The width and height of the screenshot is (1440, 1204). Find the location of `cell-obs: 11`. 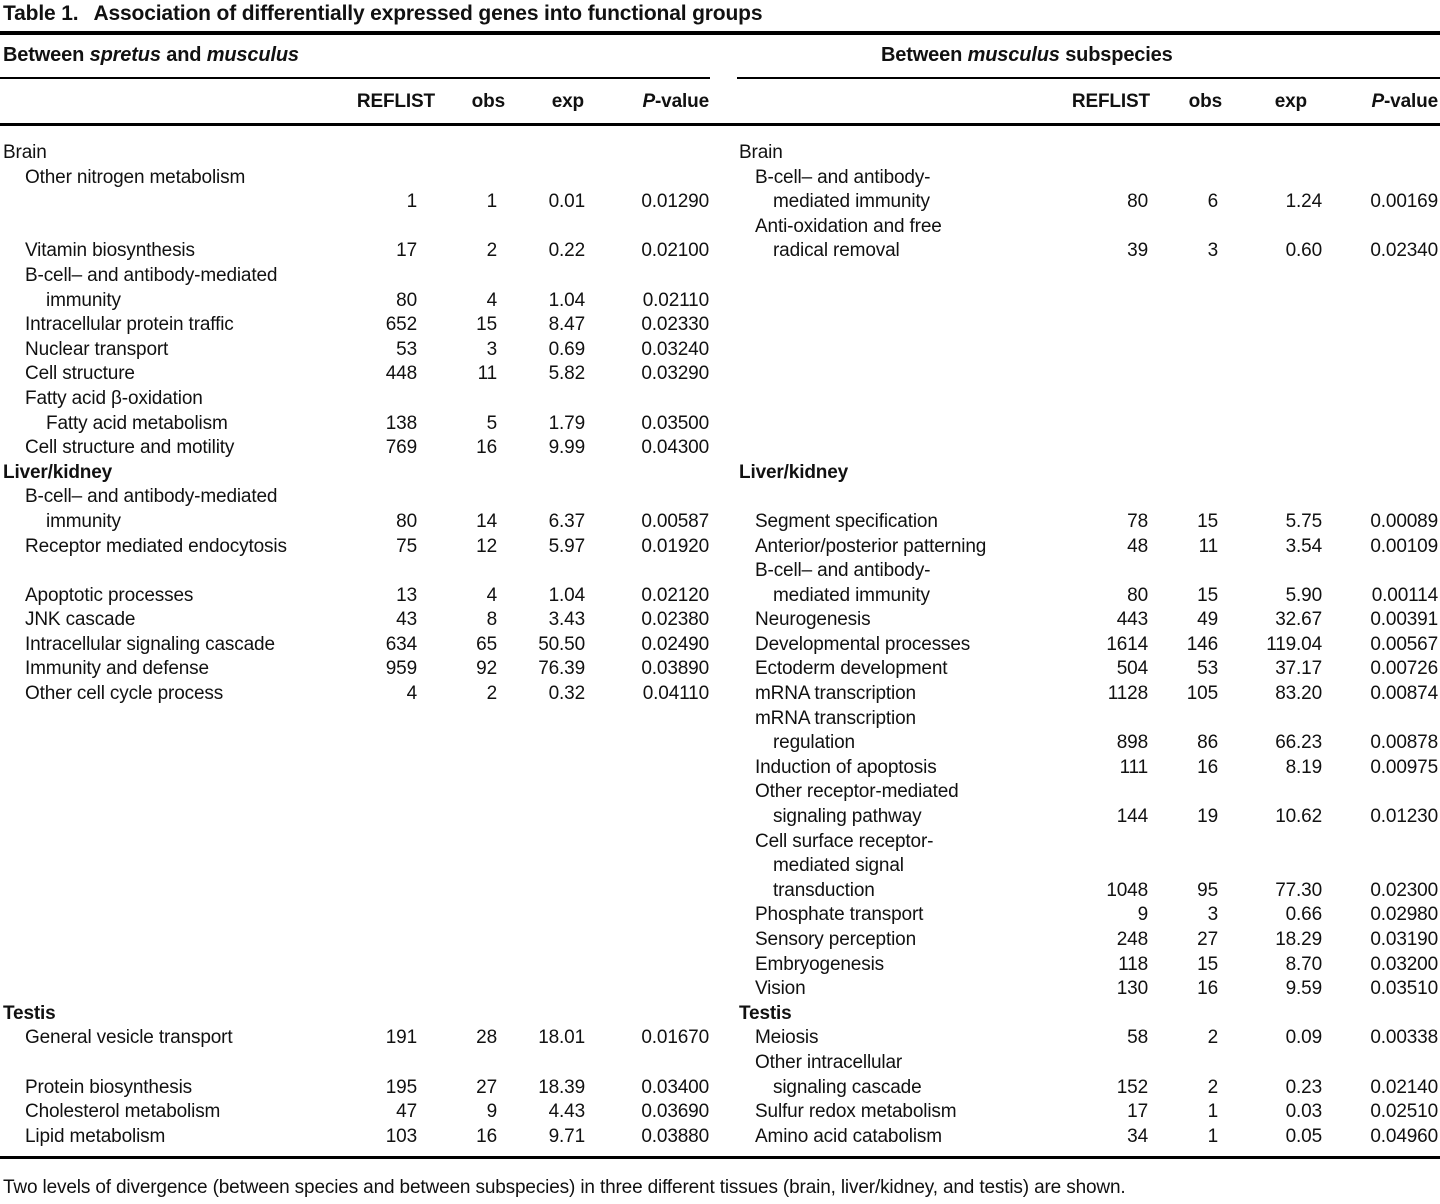

cell-obs: 11 is located at coordinates (487, 374).